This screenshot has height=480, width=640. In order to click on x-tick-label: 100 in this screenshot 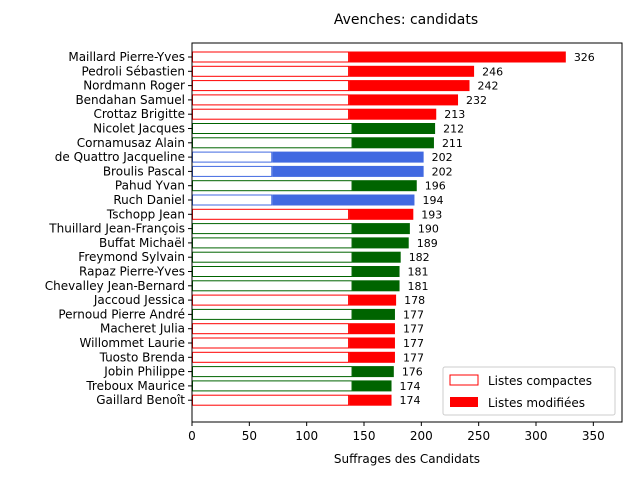, I will do `click(306, 436)`.